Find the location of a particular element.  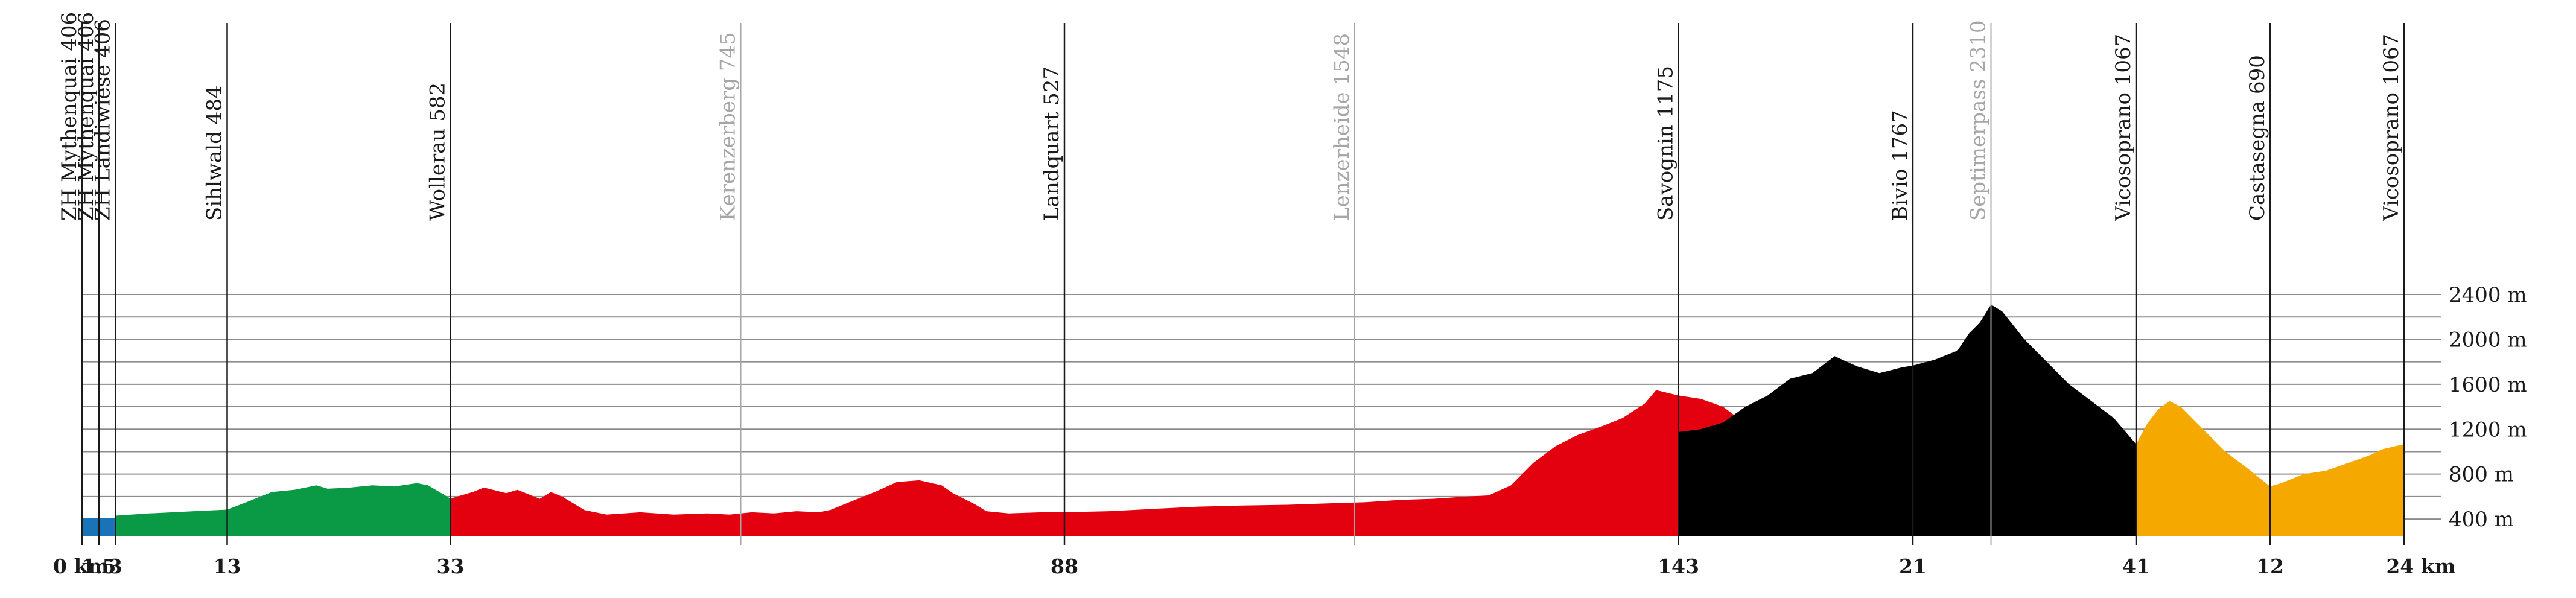

waypoint-label: Septimerpass 2310 is located at coordinates (1979, 120).